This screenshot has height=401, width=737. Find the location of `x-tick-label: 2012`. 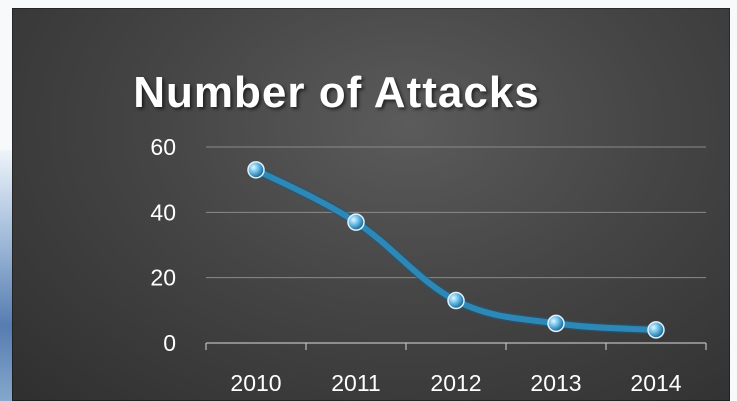

x-tick-label: 2012 is located at coordinates (455, 383).